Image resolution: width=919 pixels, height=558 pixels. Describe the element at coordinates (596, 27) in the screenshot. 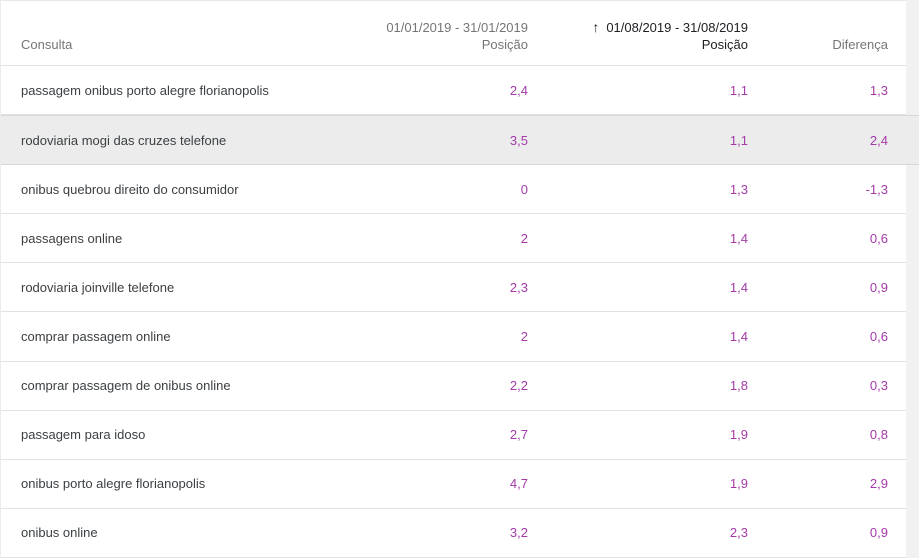

I see `sort-ascending-icon: ↑` at that location.